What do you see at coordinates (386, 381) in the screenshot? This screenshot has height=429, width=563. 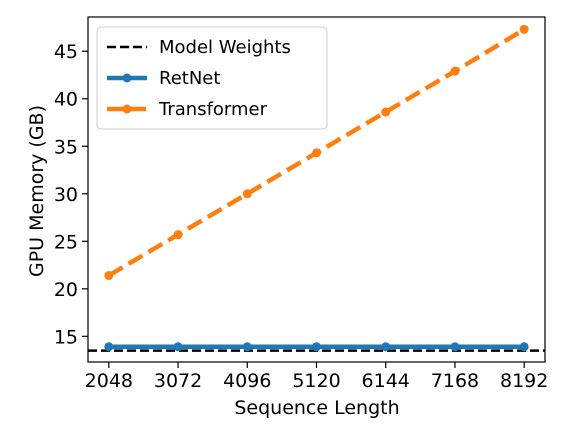 I see `x-tick-label: 6144` at bounding box center [386, 381].